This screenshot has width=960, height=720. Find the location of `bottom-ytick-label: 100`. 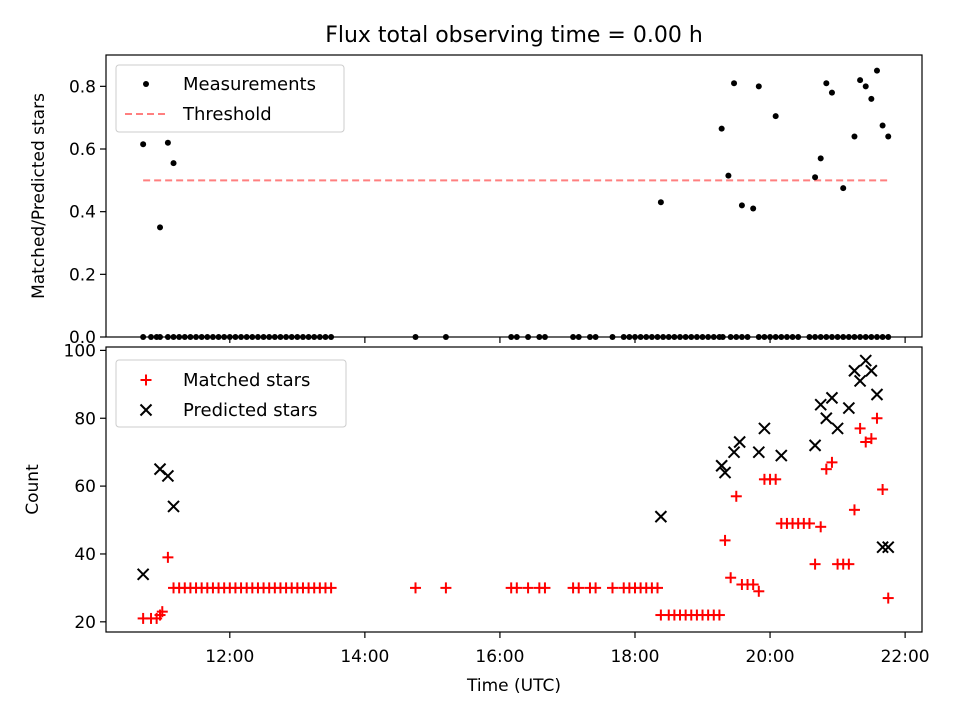

bottom-ytick-label: 100 is located at coordinates (80, 351).